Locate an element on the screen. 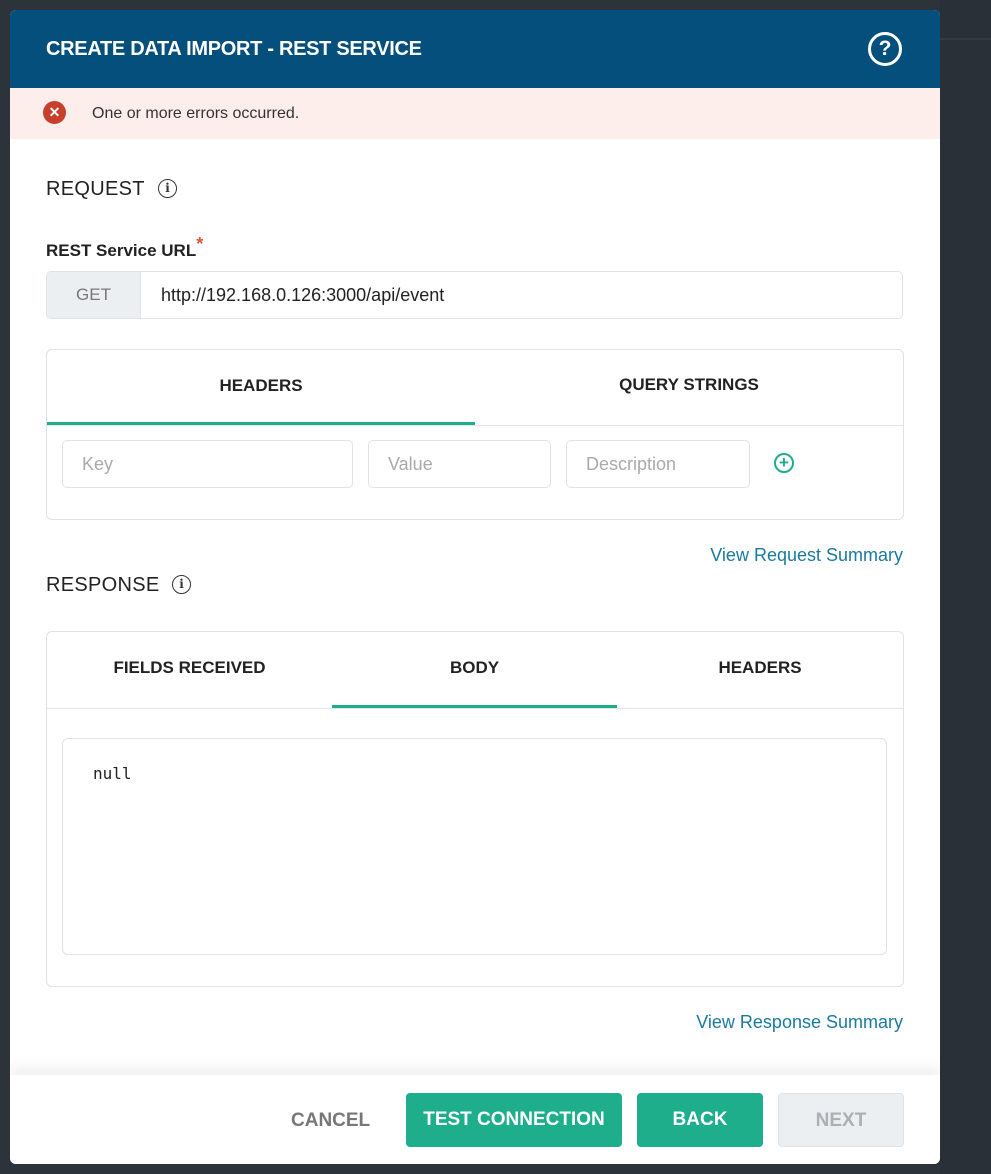  background is located at coordinates (965, 587).